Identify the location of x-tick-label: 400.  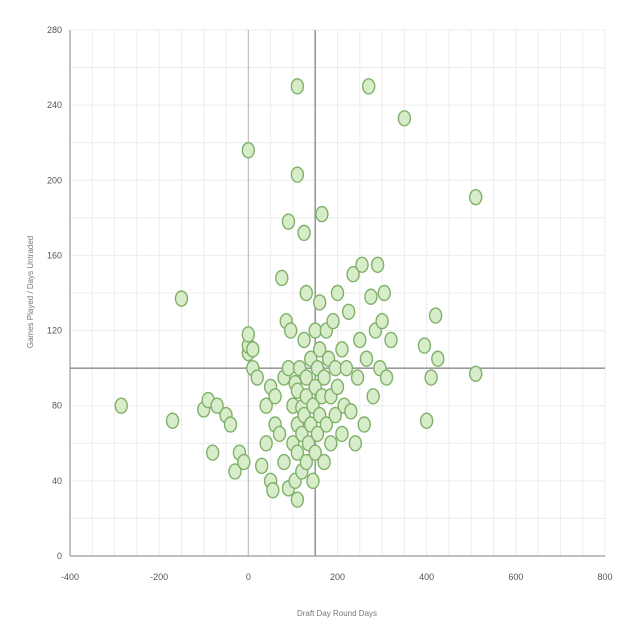
(426, 577).